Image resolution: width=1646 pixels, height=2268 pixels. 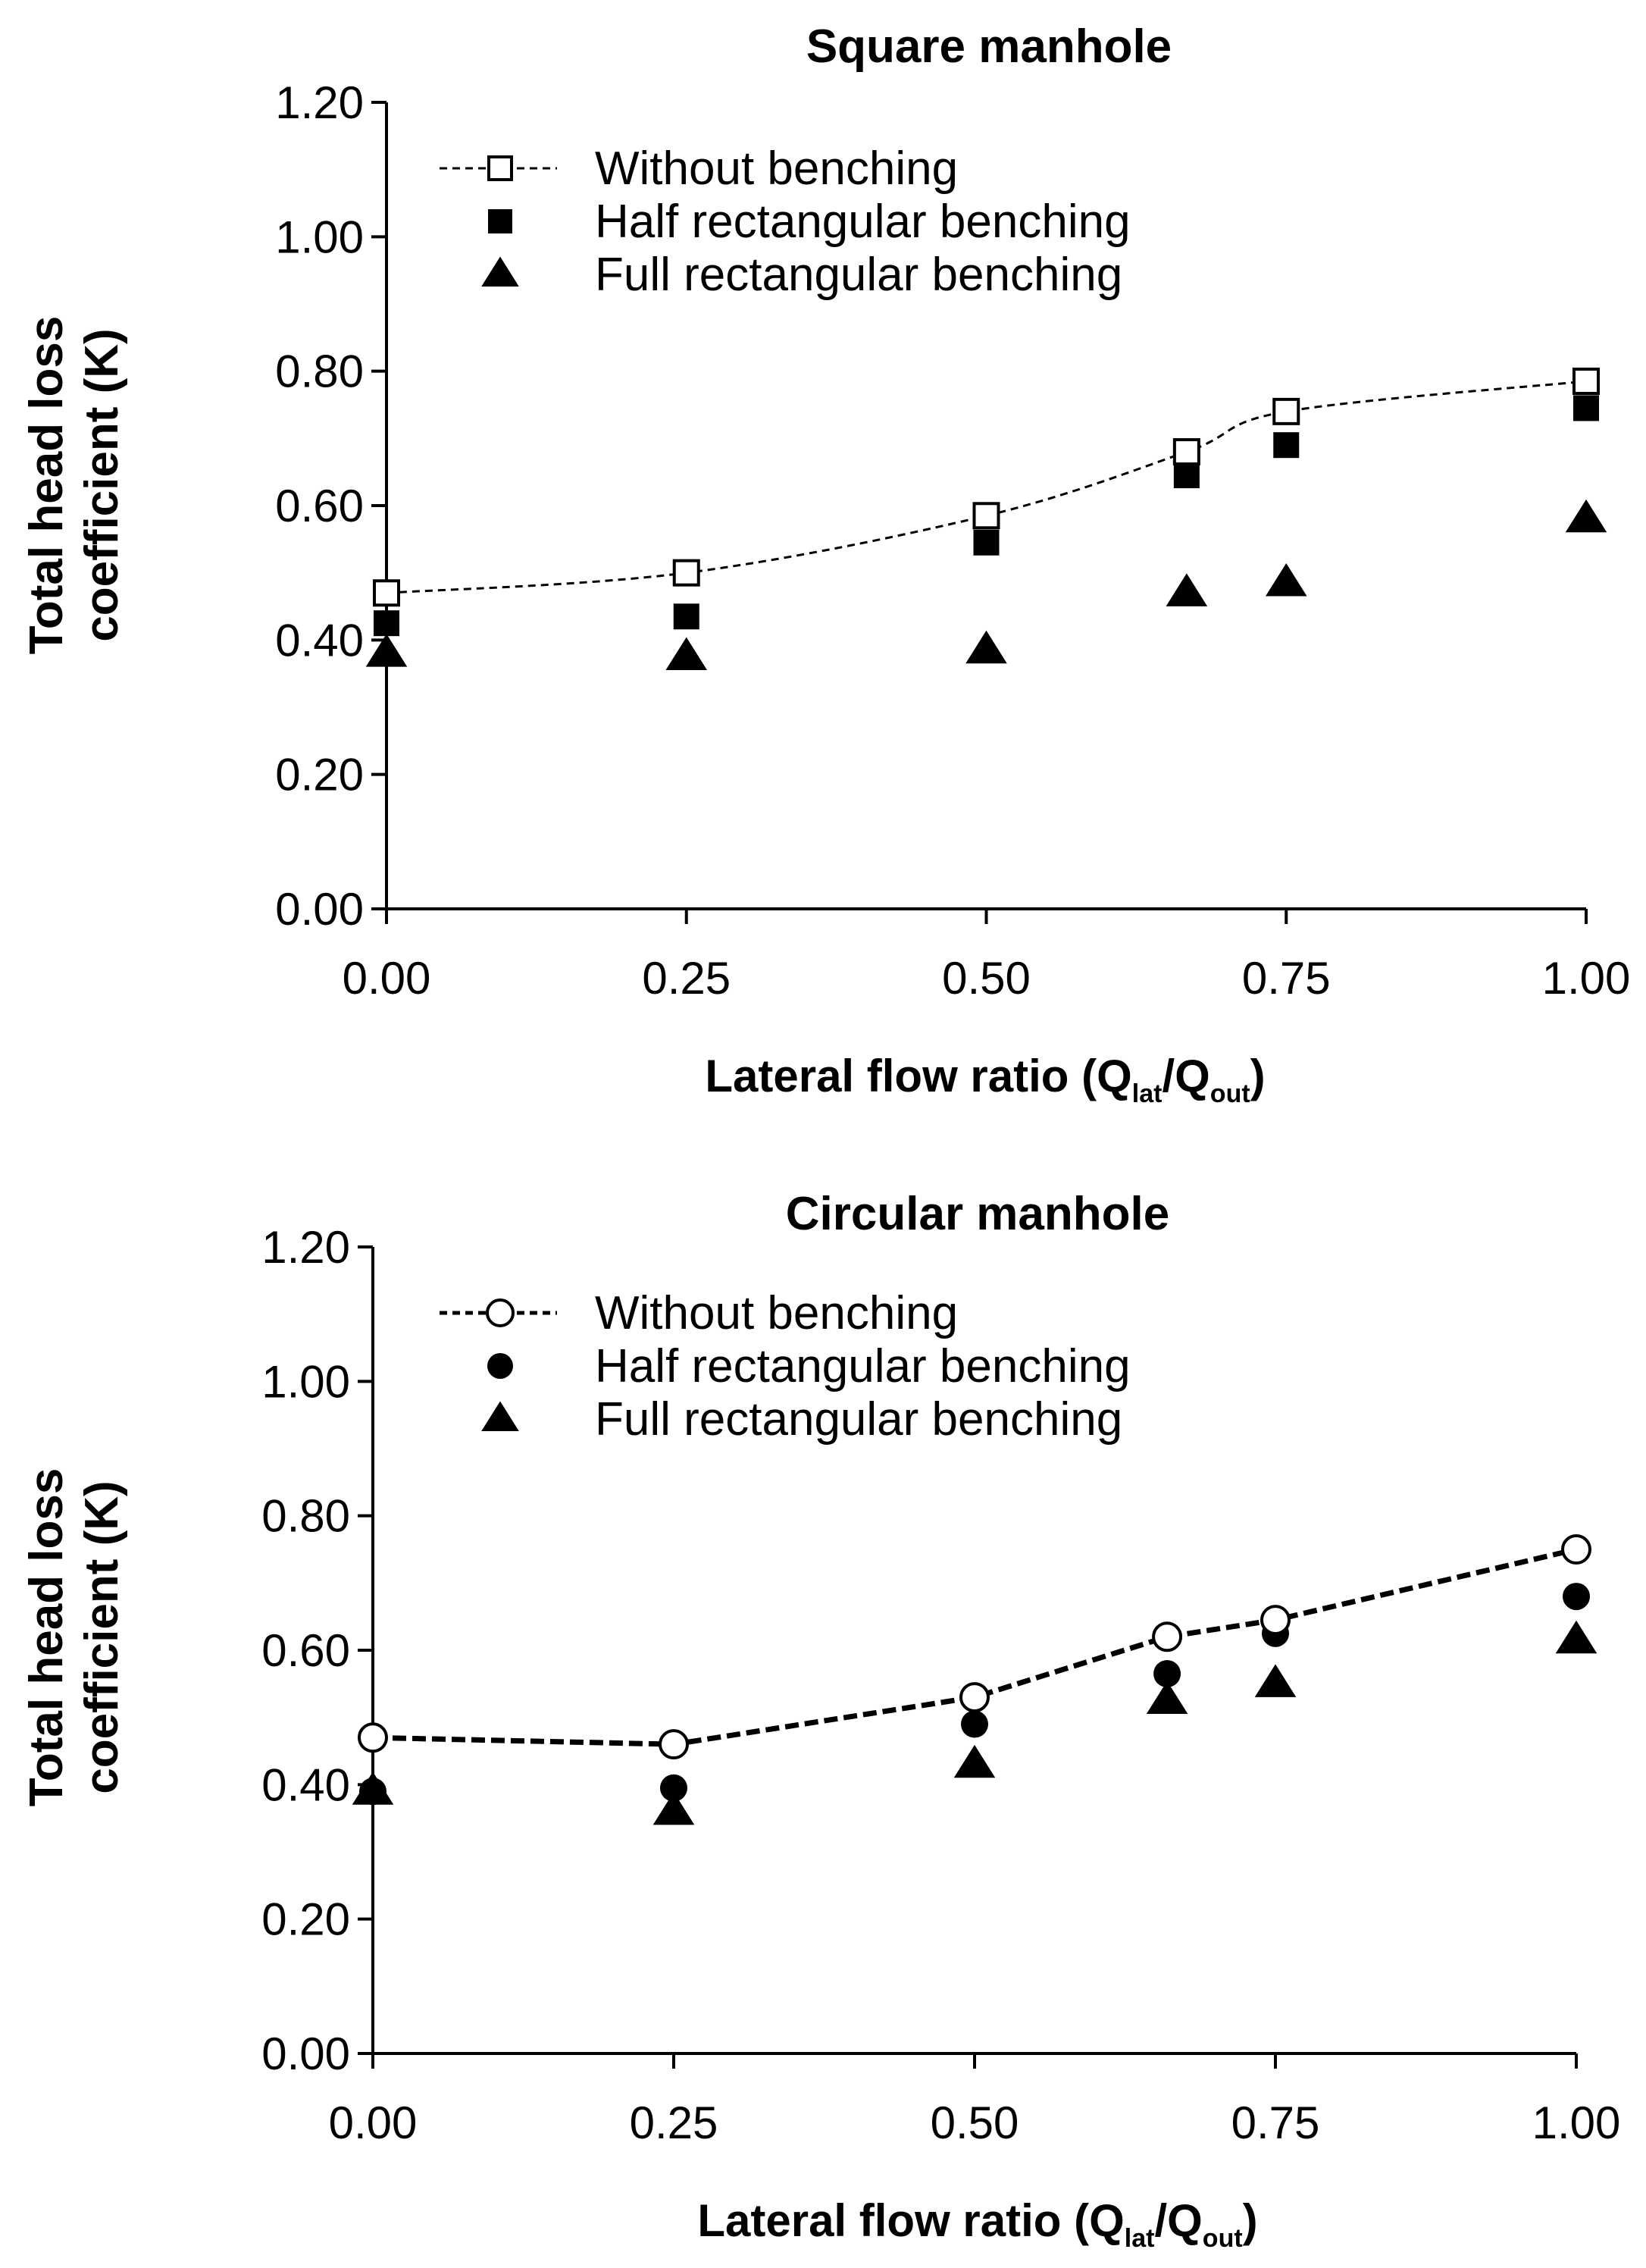 I want to click on legend-marker-open-circle, so click(x=500, y=1312).